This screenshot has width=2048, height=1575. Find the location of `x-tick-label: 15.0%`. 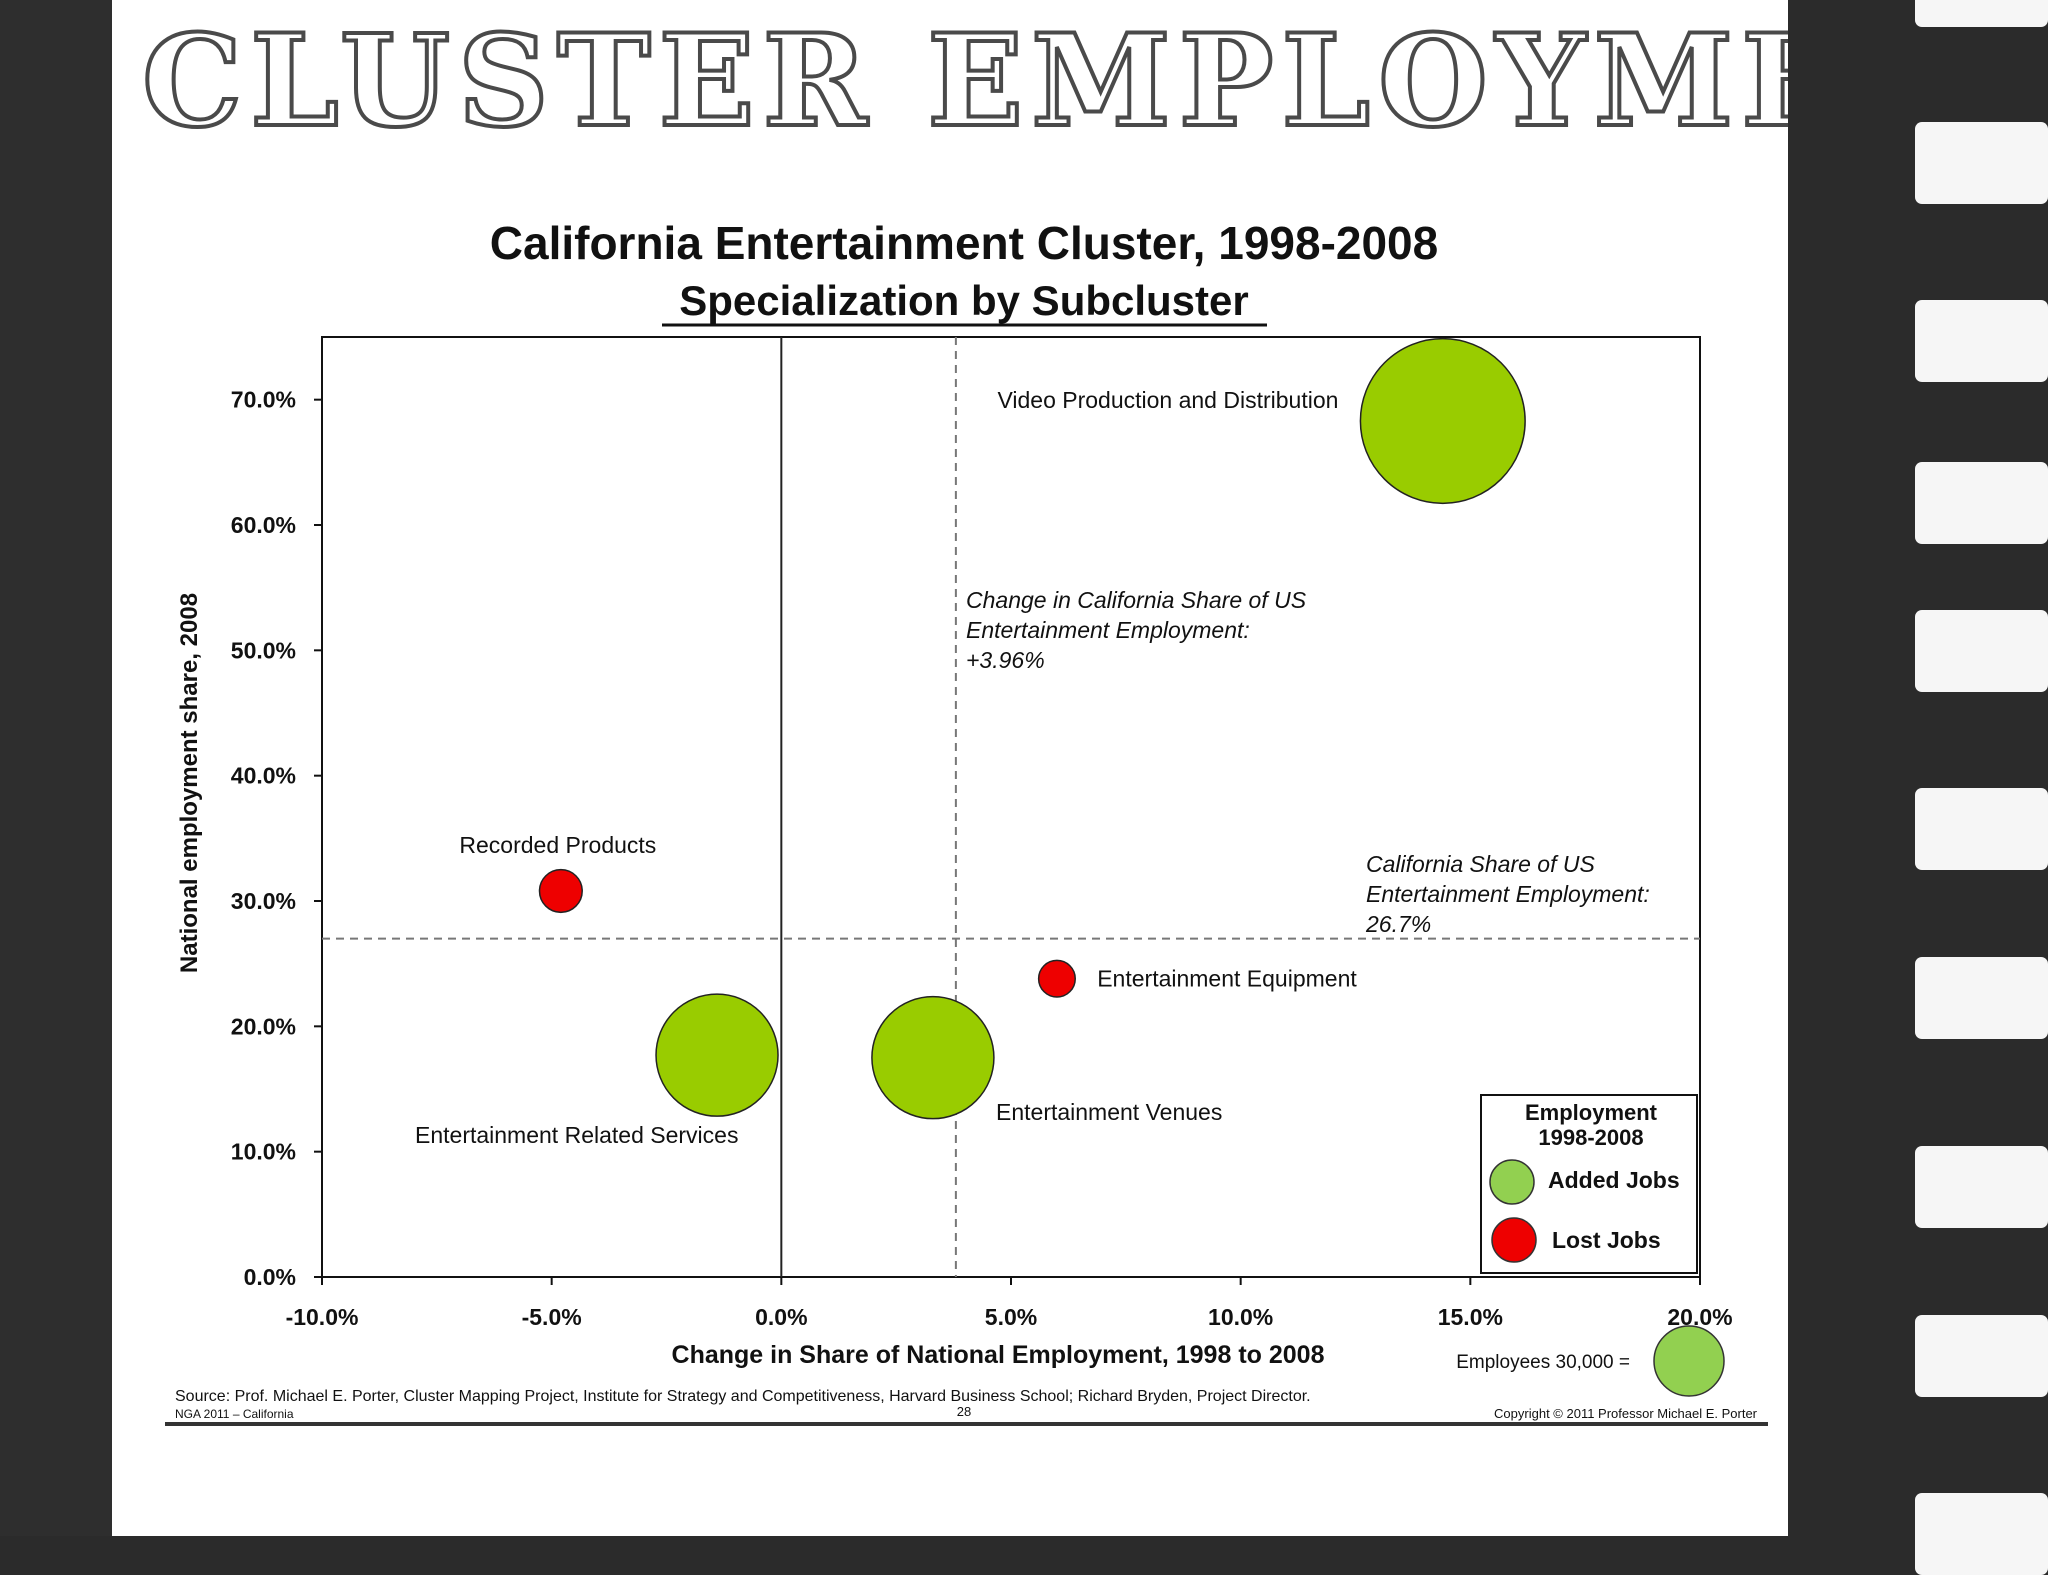

x-tick-label: 15.0% is located at coordinates (1470, 1317).